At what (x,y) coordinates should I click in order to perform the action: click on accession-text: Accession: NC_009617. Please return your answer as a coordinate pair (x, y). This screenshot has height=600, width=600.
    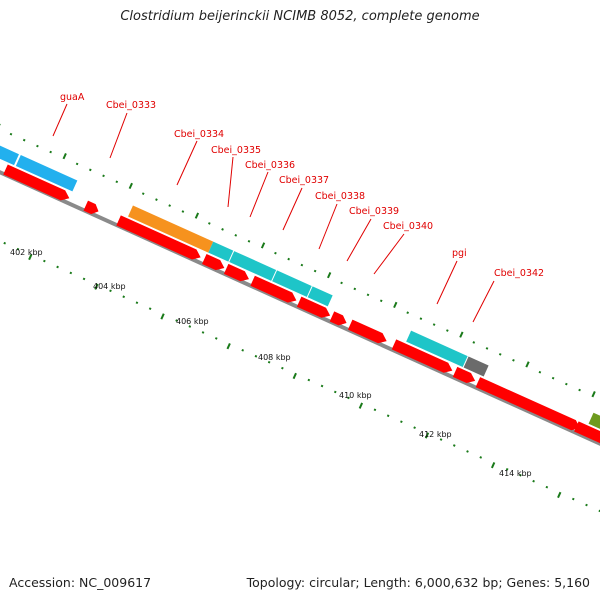
    Looking at the image, I should click on (80, 582).